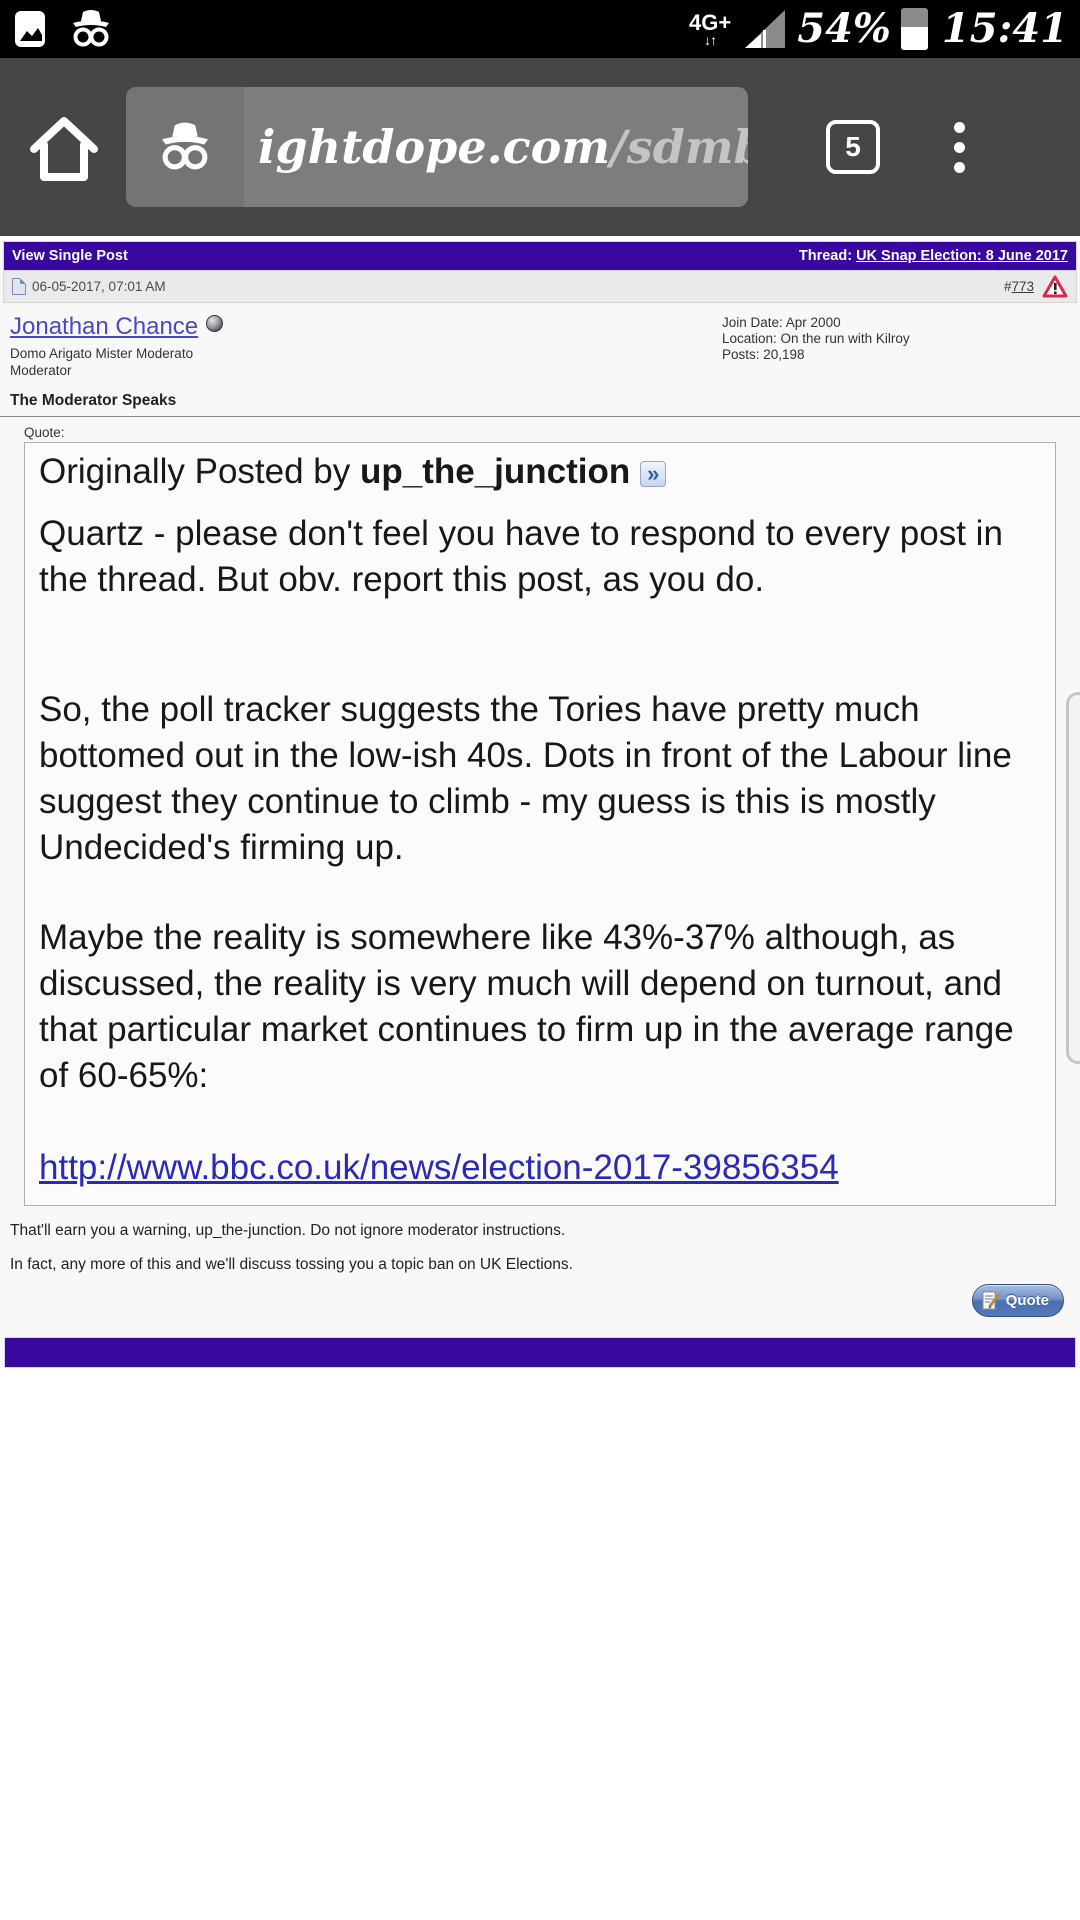 Image resolution: width=1080 pixels, height=1920 pixels. I want to click on quote-pencil-icon, so click(991, 1300).